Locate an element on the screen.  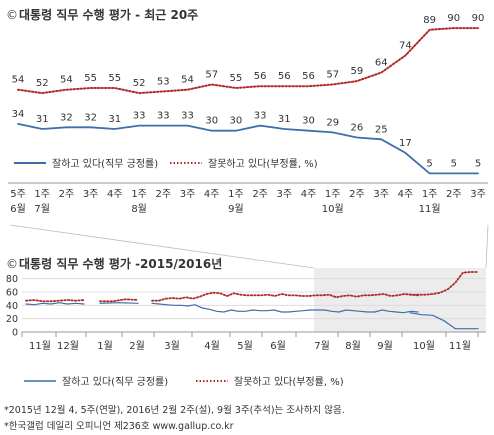
chart2-x-tick-month: 10월 is located at coordinates (424, 346).